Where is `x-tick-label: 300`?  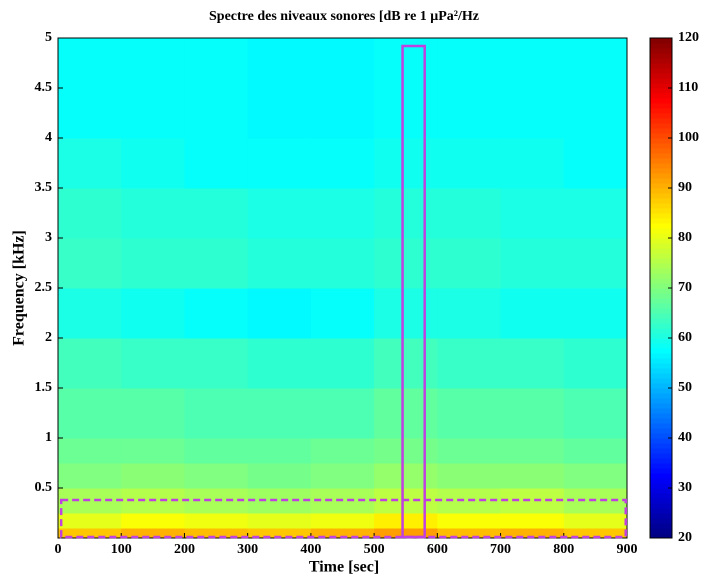 x-tick-label: 300 is located at coordinates (247, 549).